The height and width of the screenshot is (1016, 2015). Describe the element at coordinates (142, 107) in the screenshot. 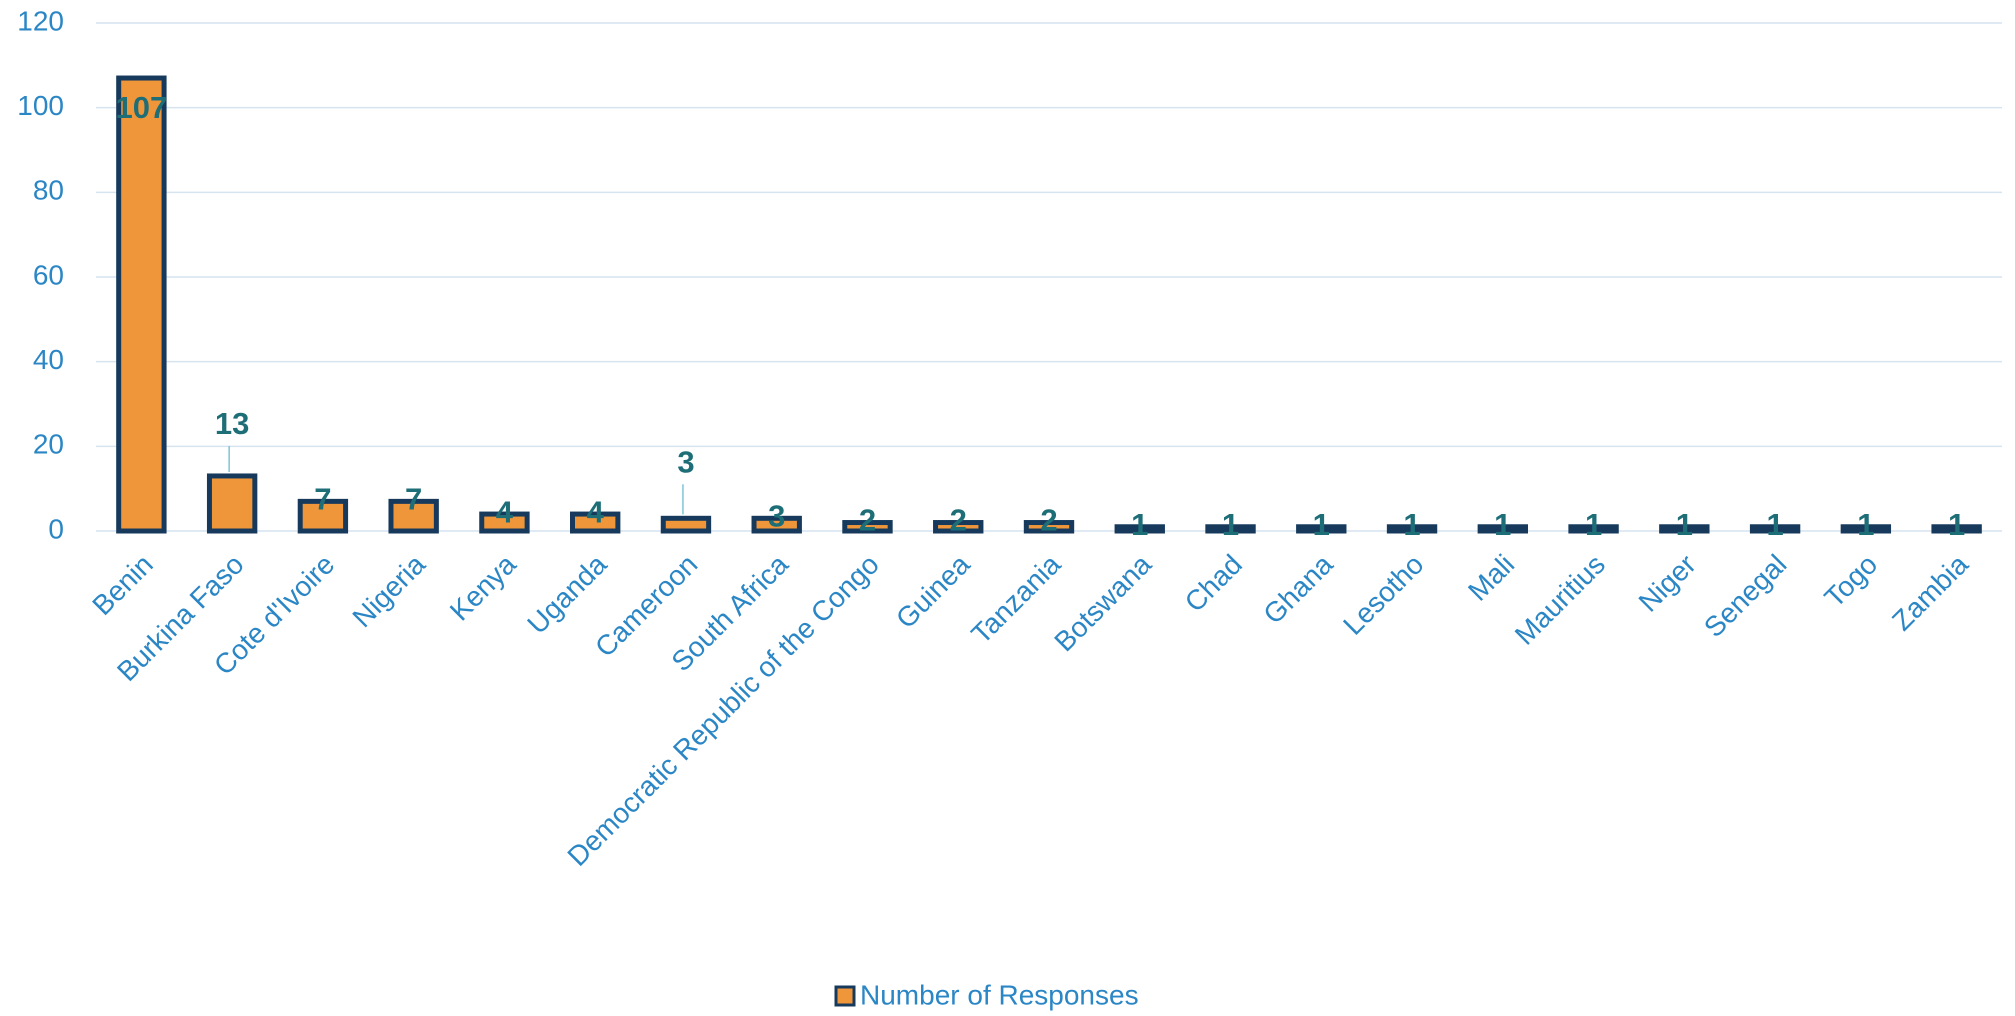

I see `data-label: 107` at that location.